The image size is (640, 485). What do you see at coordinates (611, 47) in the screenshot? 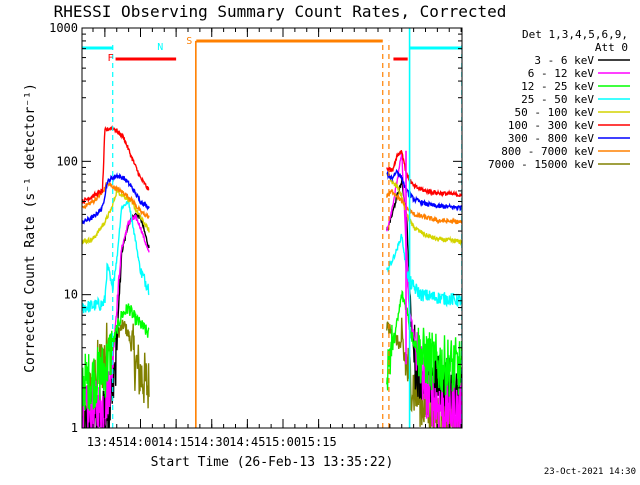
I see `legend-header-line-2: Att 0` at bounding box center [611, 47].